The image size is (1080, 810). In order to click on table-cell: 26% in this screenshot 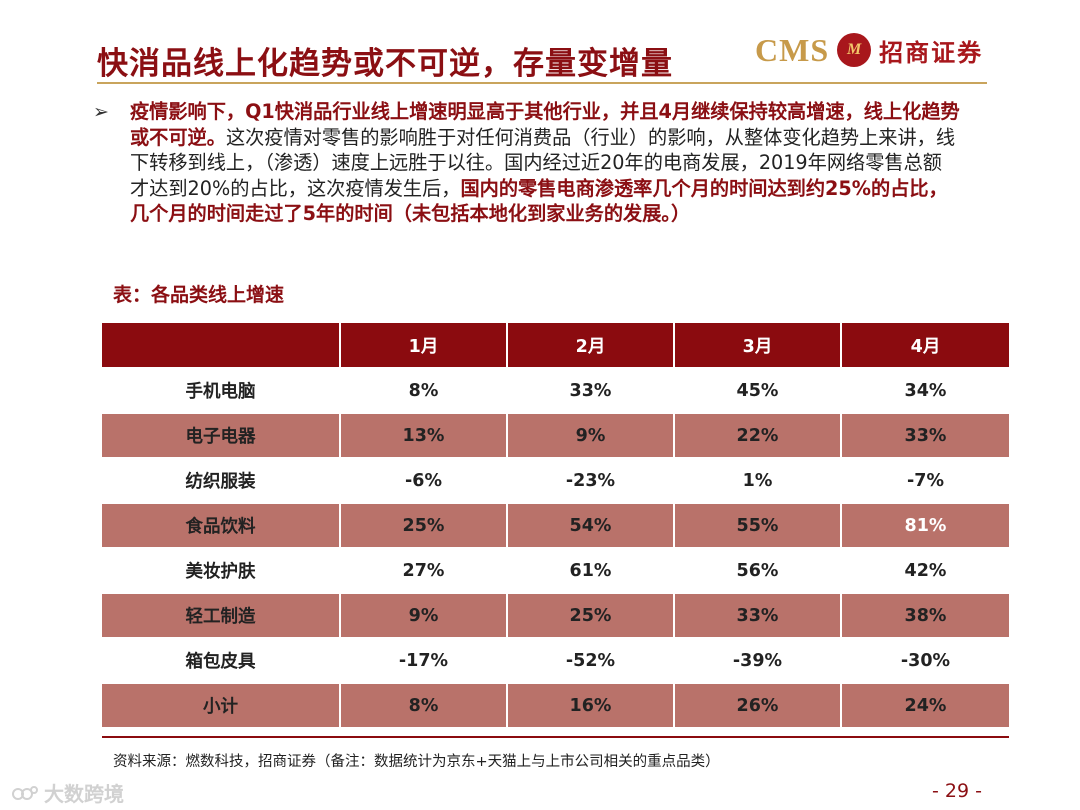, I will do `click(758, 705)`.